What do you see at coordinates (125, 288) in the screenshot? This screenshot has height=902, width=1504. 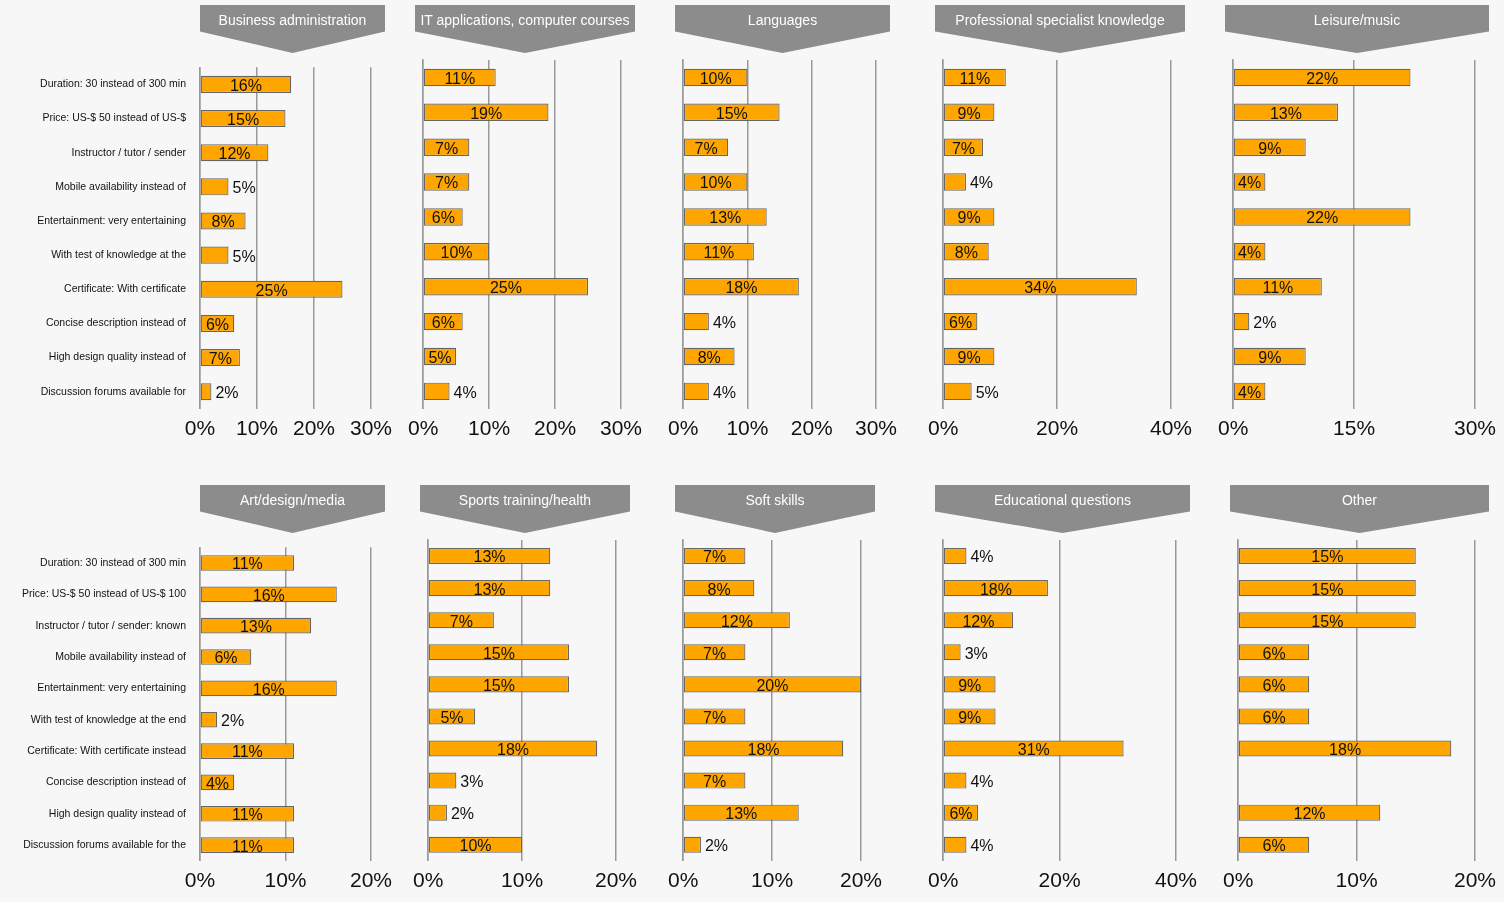 I see `y-tick-label: Certificate: With certificate` at bounding box center [125, 288].